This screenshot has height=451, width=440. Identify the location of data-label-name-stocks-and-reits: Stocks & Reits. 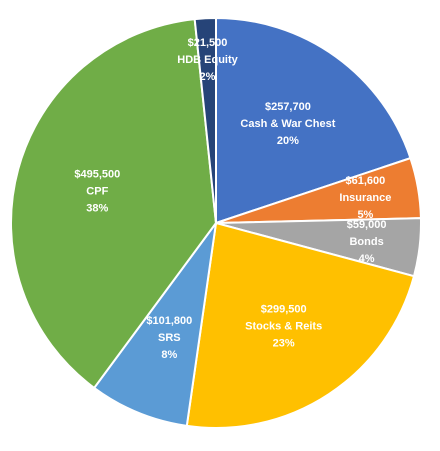
(283, 327).